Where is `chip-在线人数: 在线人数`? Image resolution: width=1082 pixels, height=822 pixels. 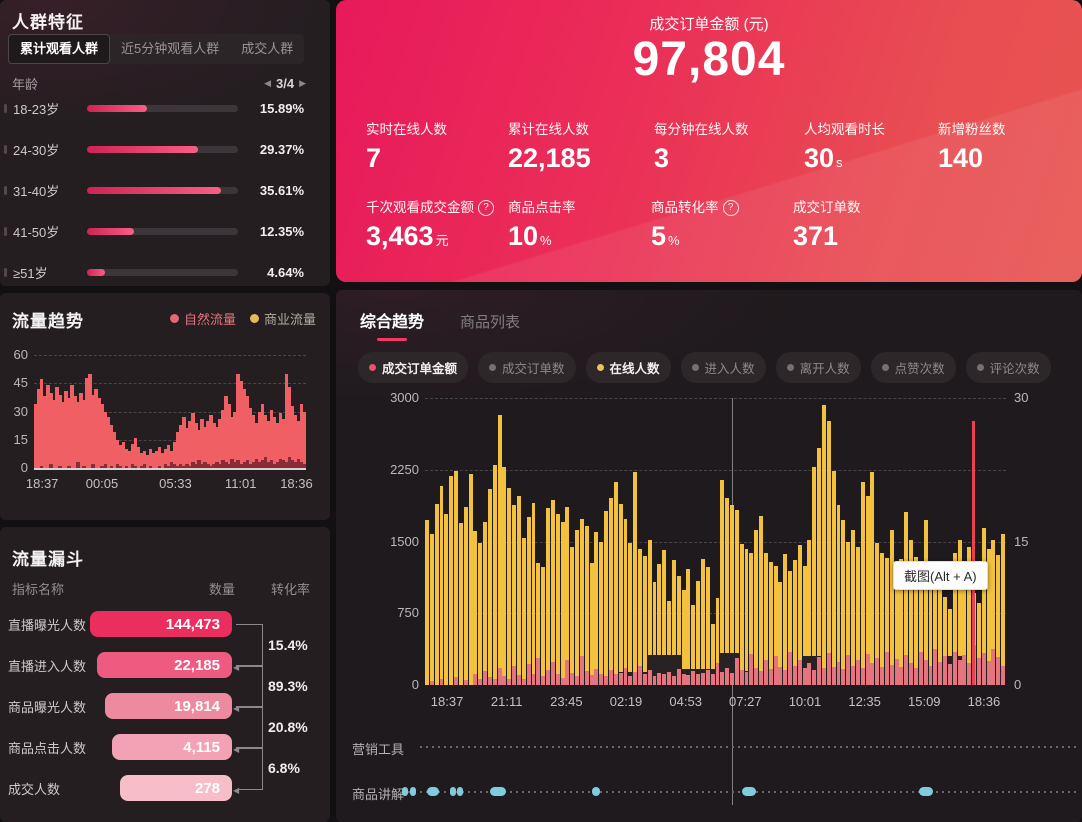
chip-在线人数: 在线人数 is located at coordinates (628, 367).